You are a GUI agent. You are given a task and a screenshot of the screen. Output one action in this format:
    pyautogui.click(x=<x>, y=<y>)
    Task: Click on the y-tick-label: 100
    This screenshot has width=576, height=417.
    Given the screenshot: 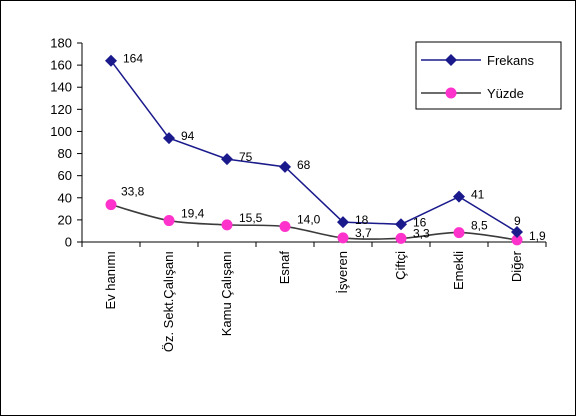 What is the action you would take?
    pyautogui.click(x=61, y=131)
    